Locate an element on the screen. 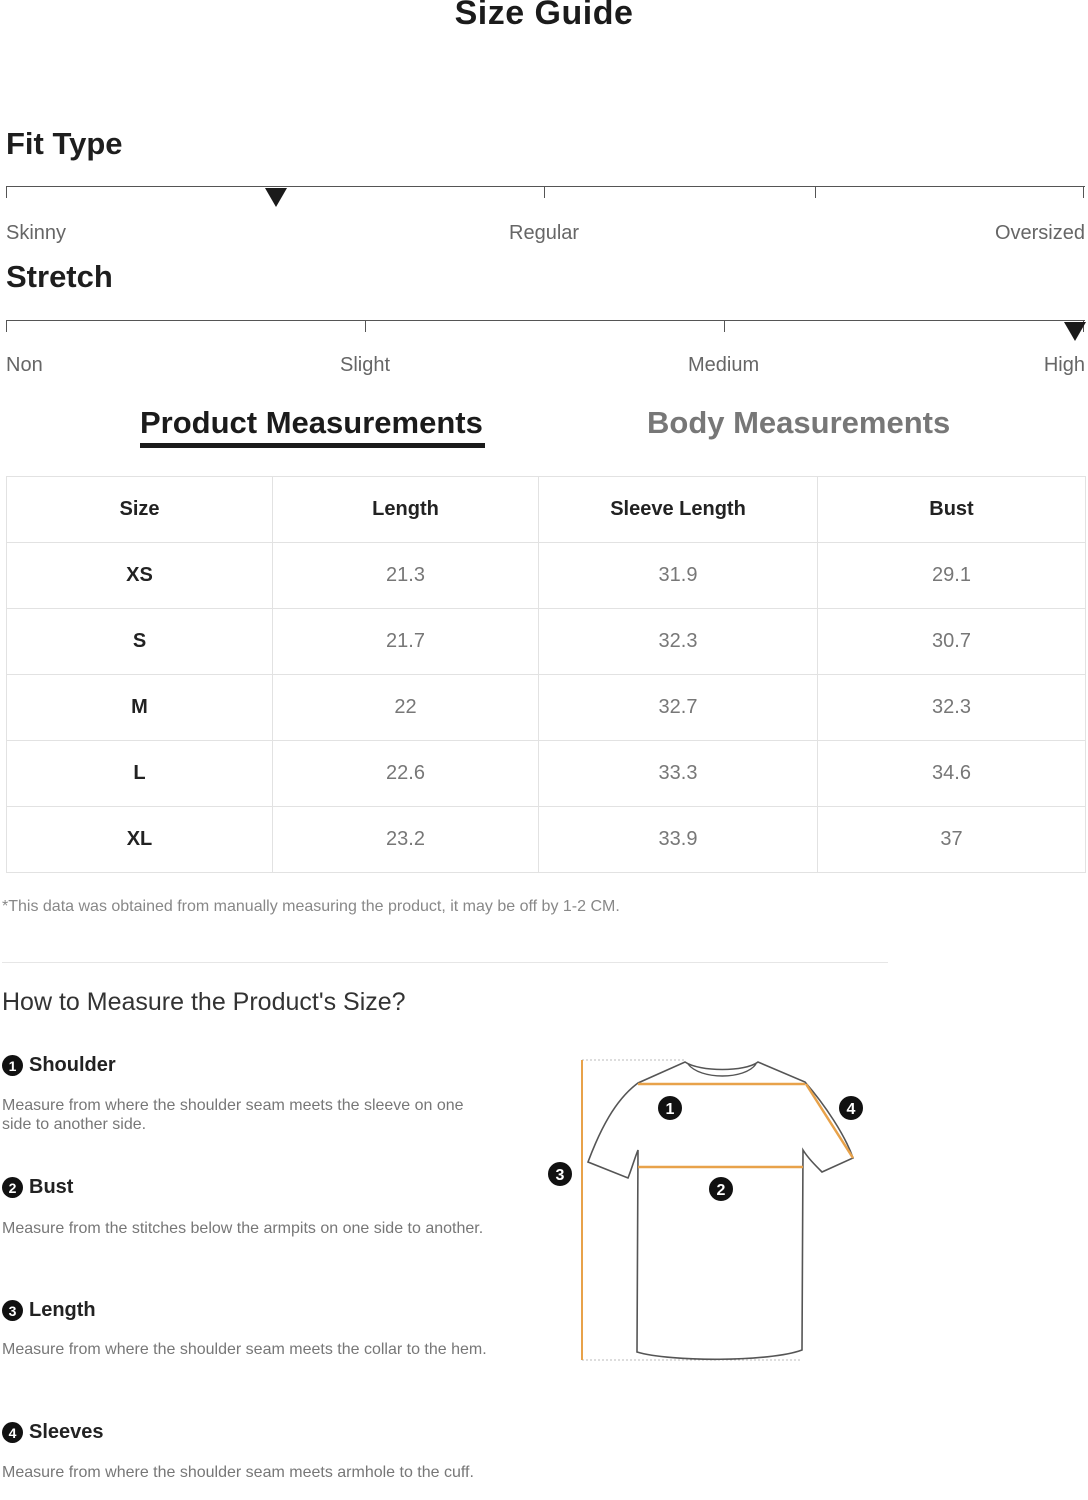  length-cell: 23.2 is located at coordinates (405, 839).